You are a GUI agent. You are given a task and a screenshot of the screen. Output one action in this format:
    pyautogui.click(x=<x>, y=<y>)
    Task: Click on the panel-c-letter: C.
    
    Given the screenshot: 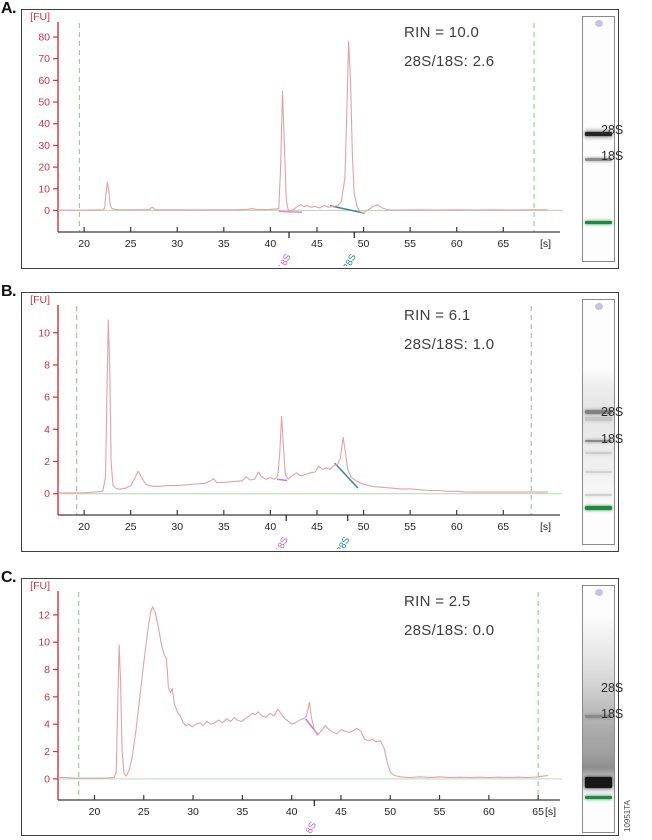 What is the action you would take?
    pyautogui.click(x=9, y=577)
    